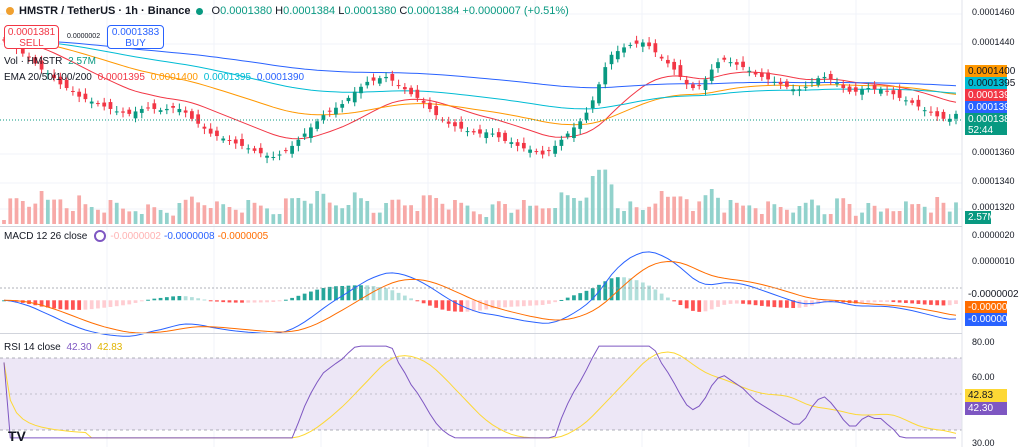 The image size is (1024, 448). What do you see at coordinates (199, 11) in the screenshot?
I see `market-status-icon` at bounding box center [199, 11].